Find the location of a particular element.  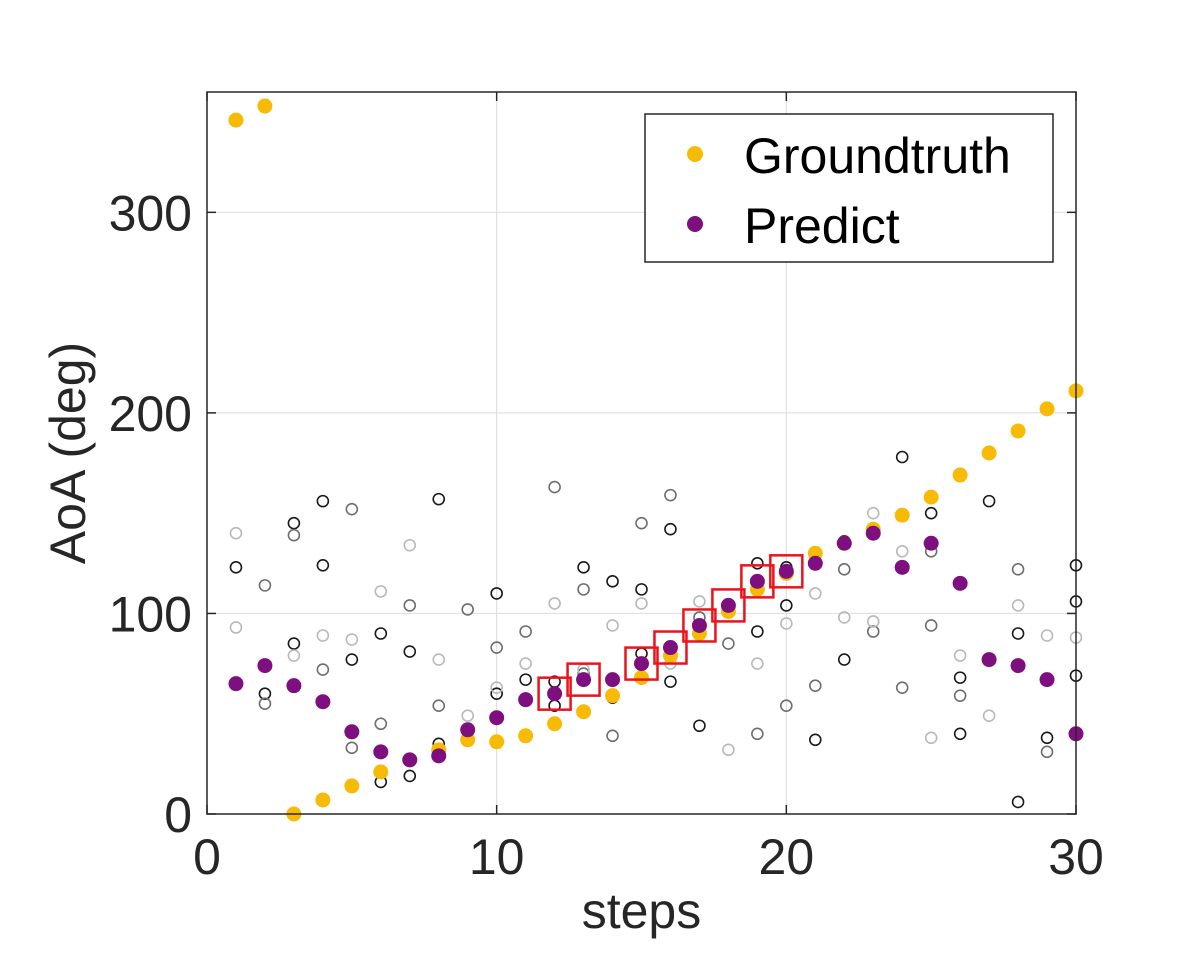

y-axis-label: AoA (deg) is located at coordinates (68, 453).